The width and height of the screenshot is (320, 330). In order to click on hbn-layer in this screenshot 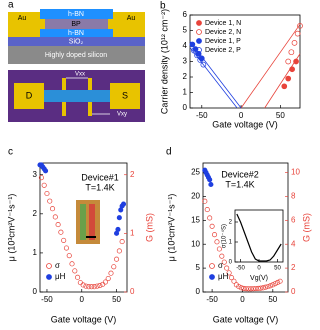, I will do `click(76, 33)`.